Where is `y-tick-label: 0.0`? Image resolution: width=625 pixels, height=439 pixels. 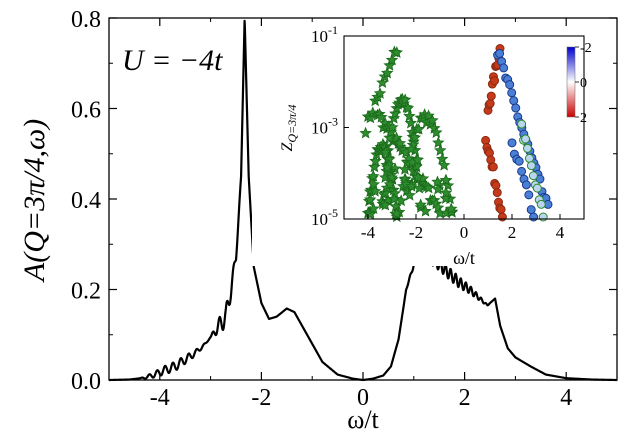
y-tick-label: 0.0 is located at coordinates (86, 382).